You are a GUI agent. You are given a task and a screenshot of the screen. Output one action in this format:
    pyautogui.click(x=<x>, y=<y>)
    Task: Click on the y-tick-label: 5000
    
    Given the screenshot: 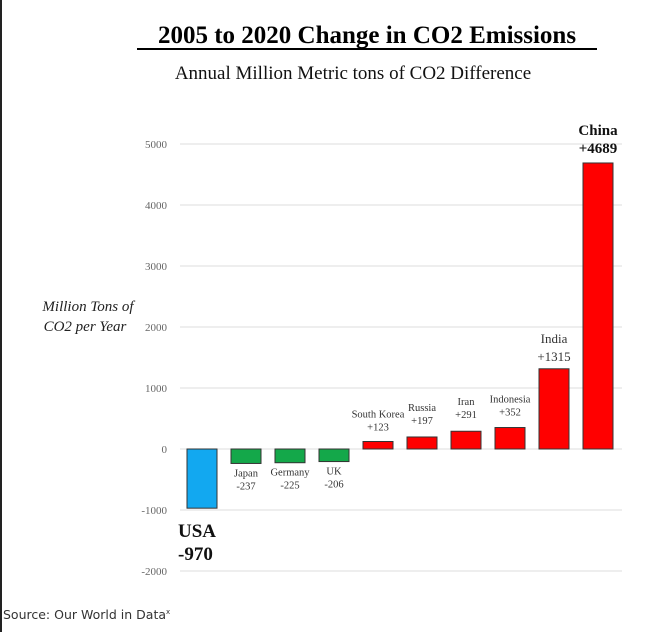 What is the action you would take?
    pyautogui.click(x=156, y=145)
    